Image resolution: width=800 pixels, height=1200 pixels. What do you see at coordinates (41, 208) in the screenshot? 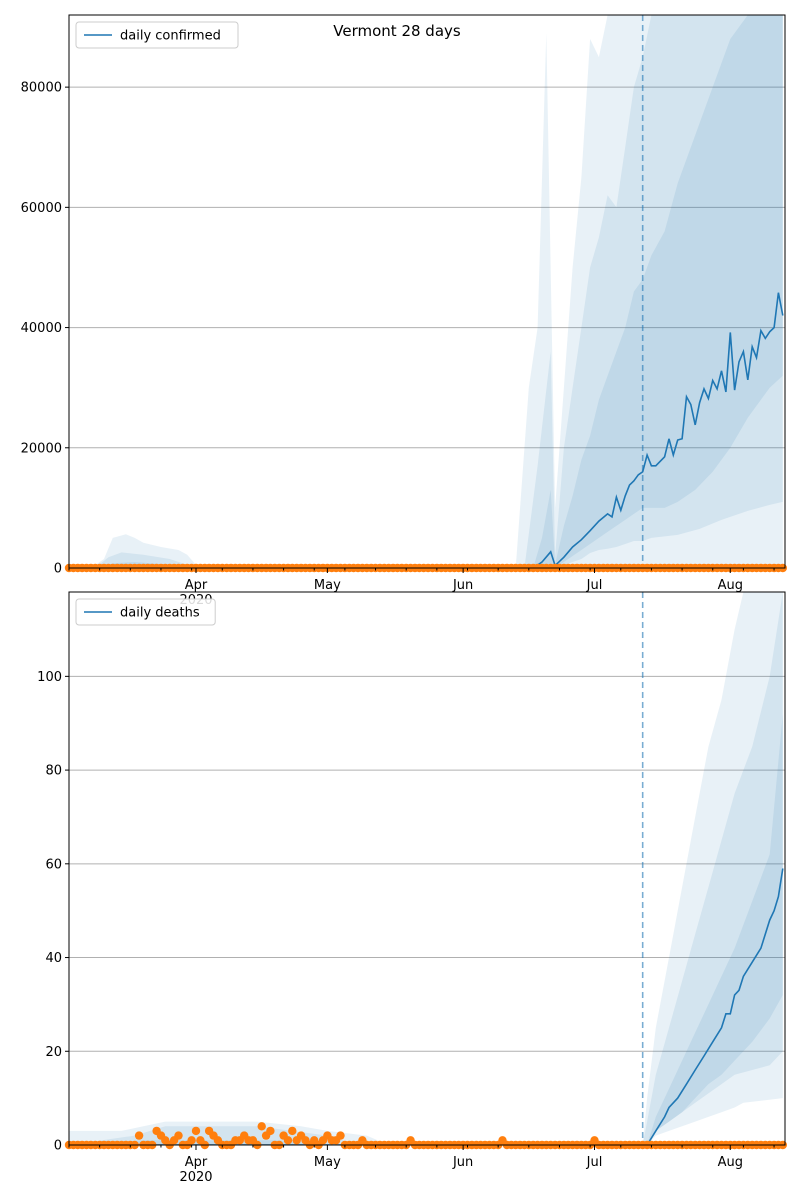
I see `y-tick-label: 60000` at bounding box center [41, 208].